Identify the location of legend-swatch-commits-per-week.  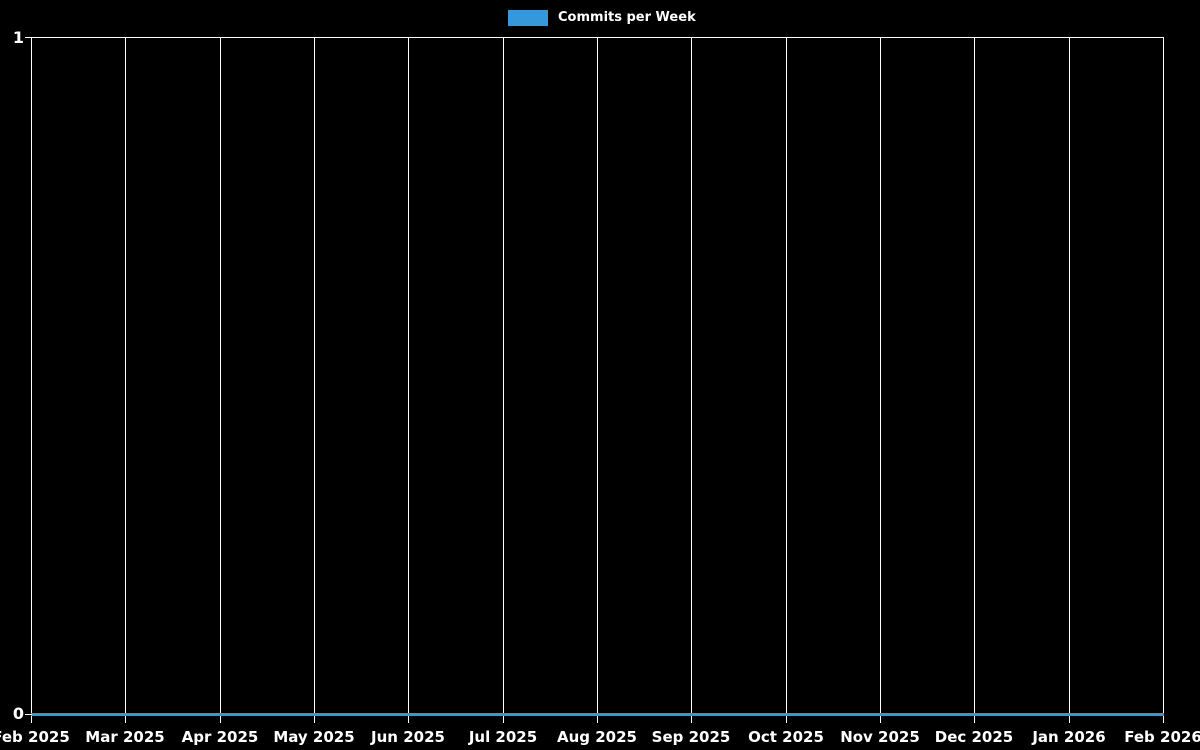
(528, 18).